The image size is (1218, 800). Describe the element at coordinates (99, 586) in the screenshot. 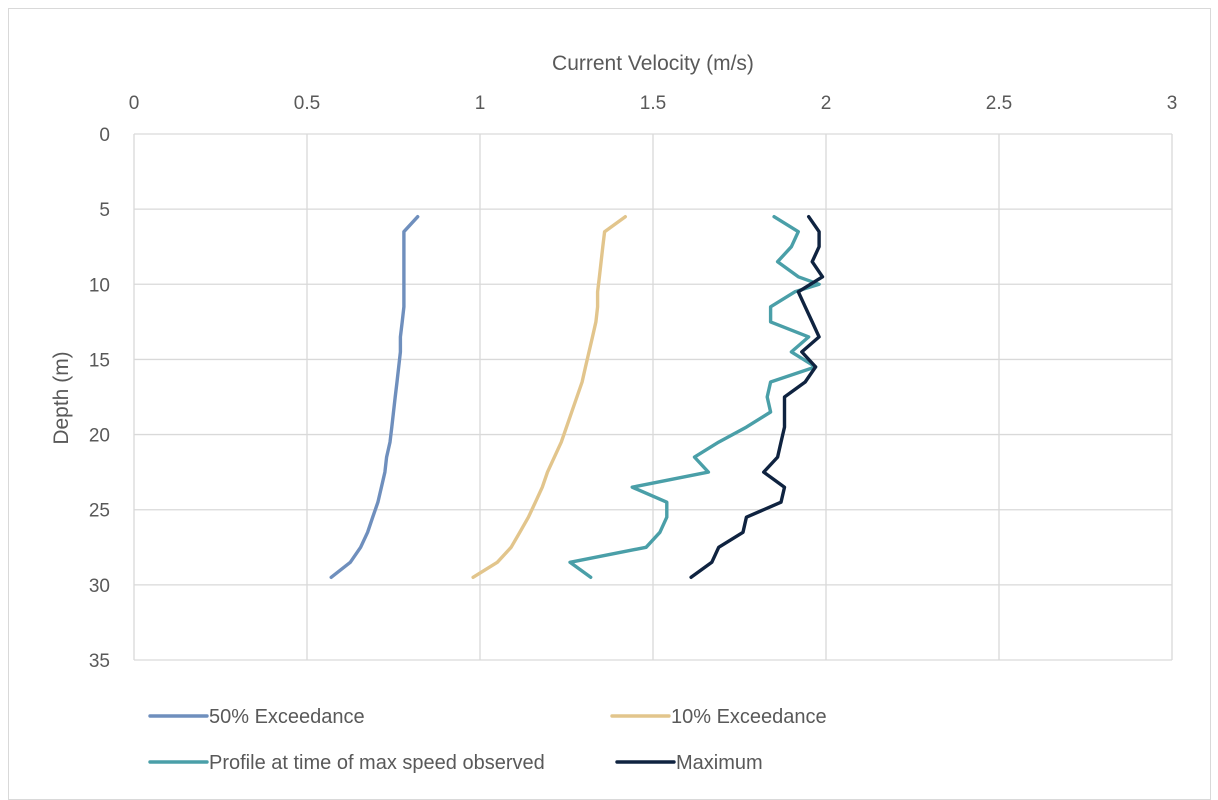

I see `y-tick-label: 30` at that location.